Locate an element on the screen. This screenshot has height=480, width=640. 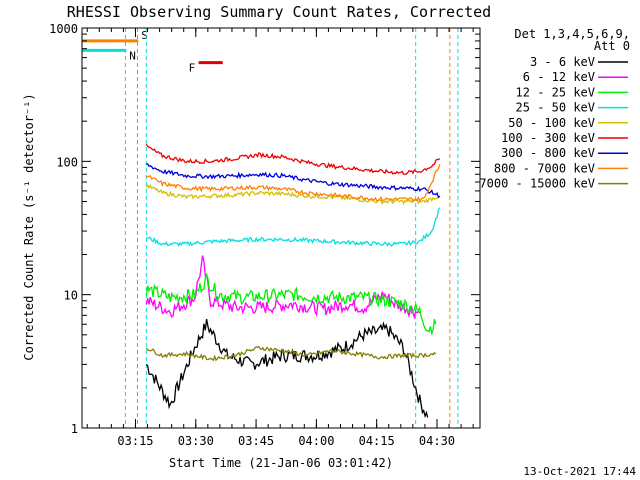
x-tick-label: 03:45 is located at coordinates (256, 441).